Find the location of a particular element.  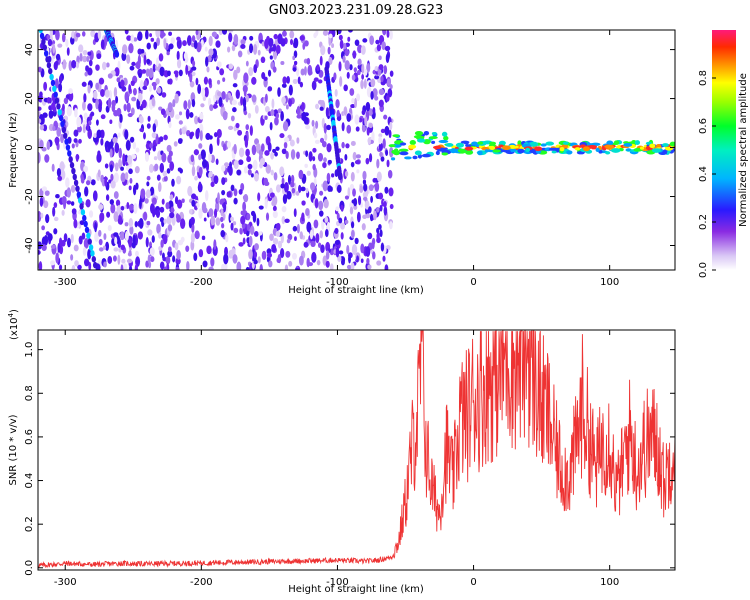

snr-x-tick-label: 100 is located at coordinates (609, 582).